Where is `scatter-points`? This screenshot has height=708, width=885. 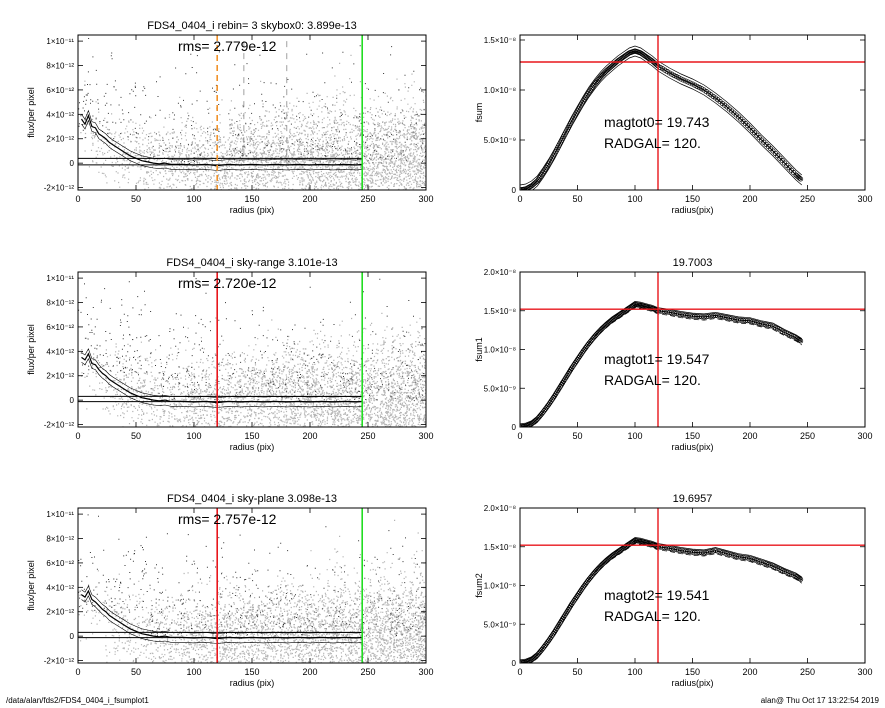 scatter-points is located at coordinates (253, 122).